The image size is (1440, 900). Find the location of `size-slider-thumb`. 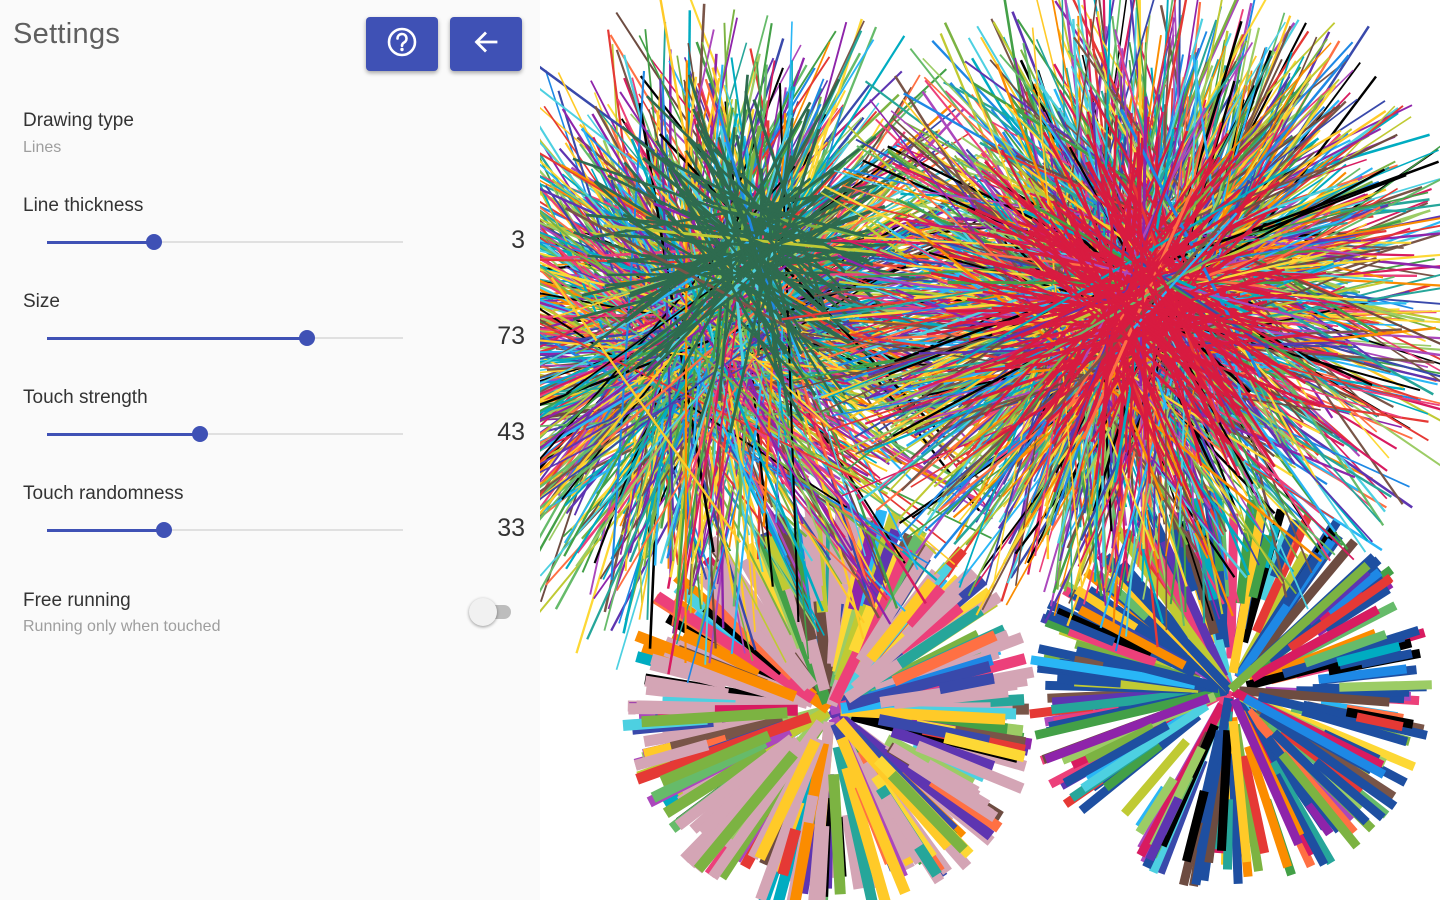

size-slider-thumb is located at coordinates (307, 338).